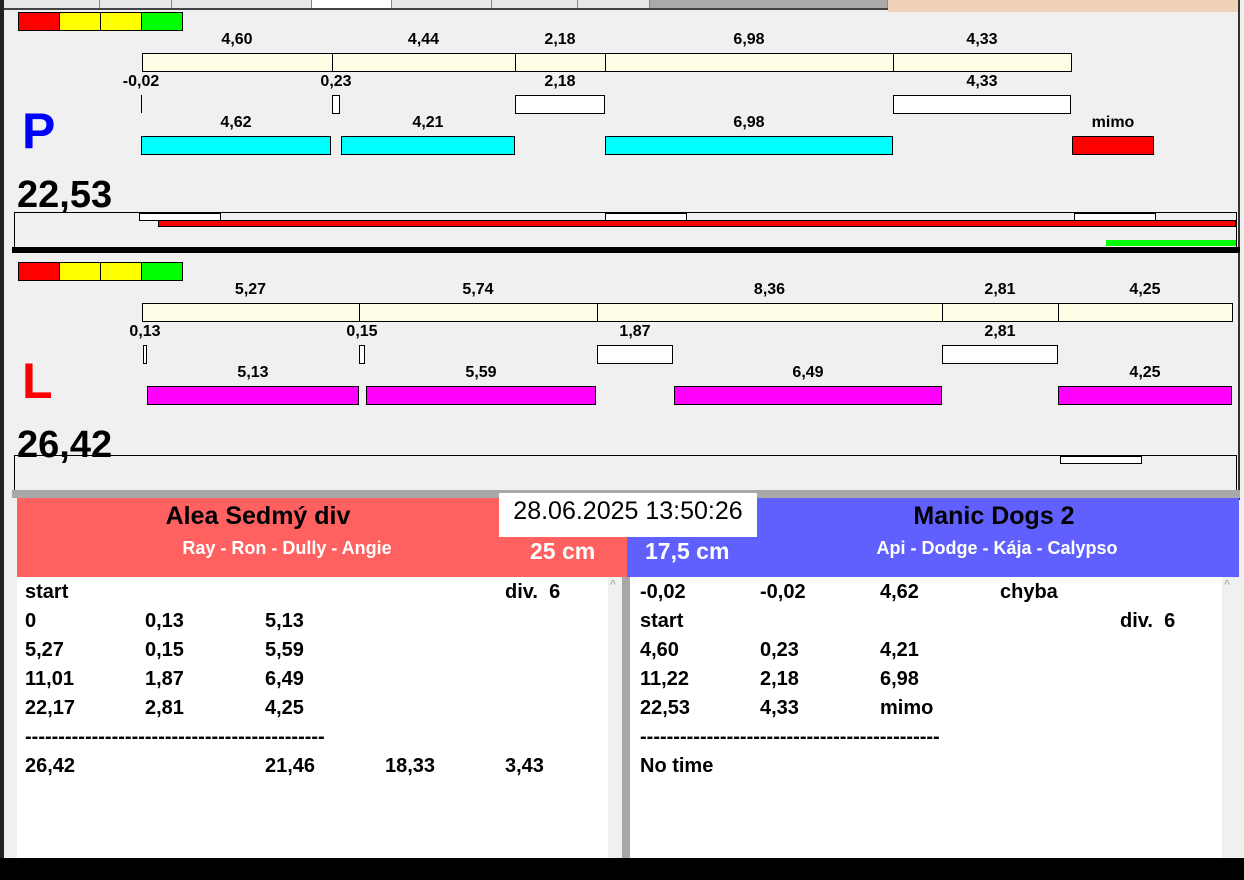  What do you see at coordinates (31, 621) in the screenshot?
I see `result-cell: 0` at bounding box center [31, 621].